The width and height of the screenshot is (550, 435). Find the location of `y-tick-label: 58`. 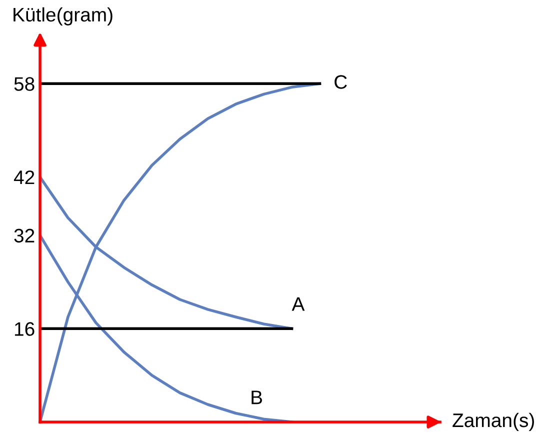

y-tick-label: 58 is located at coordinates (24, 84).